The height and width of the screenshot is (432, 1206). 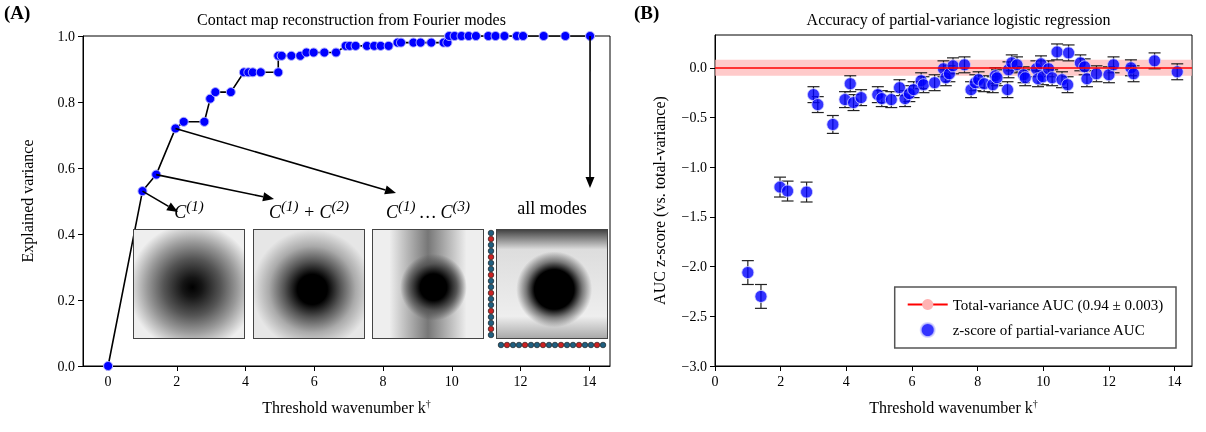 What do you see at coordinates (351, 19) in the screenshot?
I see `chart-title: Contact map reconstruction from Fourier modes` at bounding box center [351, 19].